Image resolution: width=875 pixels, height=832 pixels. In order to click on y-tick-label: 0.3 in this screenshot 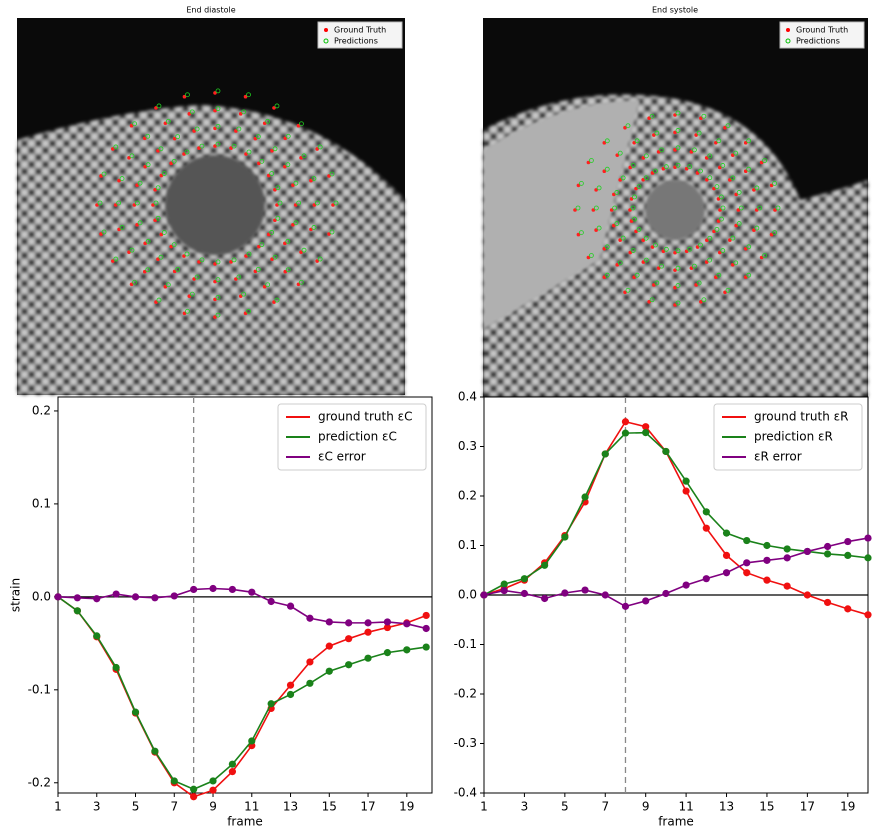, I will do `click(467, 446)`.